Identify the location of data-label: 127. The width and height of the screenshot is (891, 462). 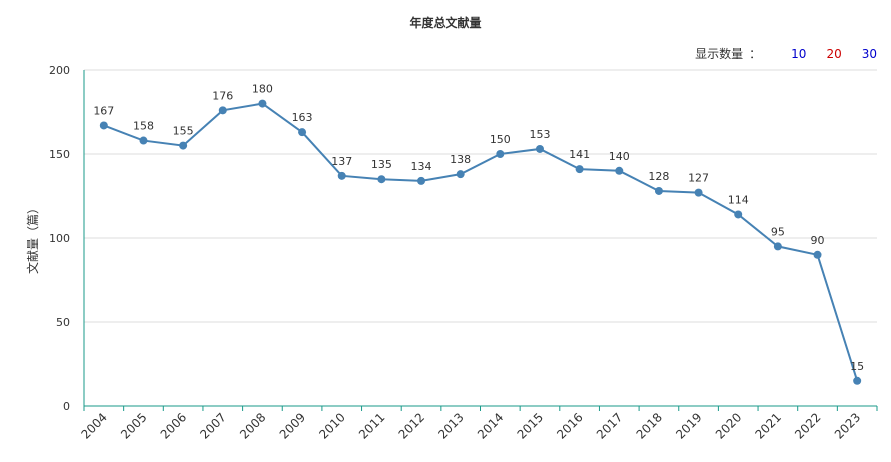
(698, 178).